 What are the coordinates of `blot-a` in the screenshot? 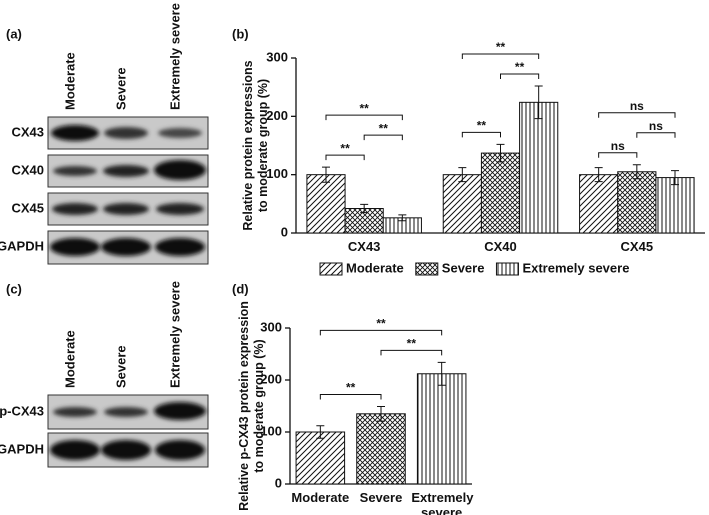 It's located at (128, 190).